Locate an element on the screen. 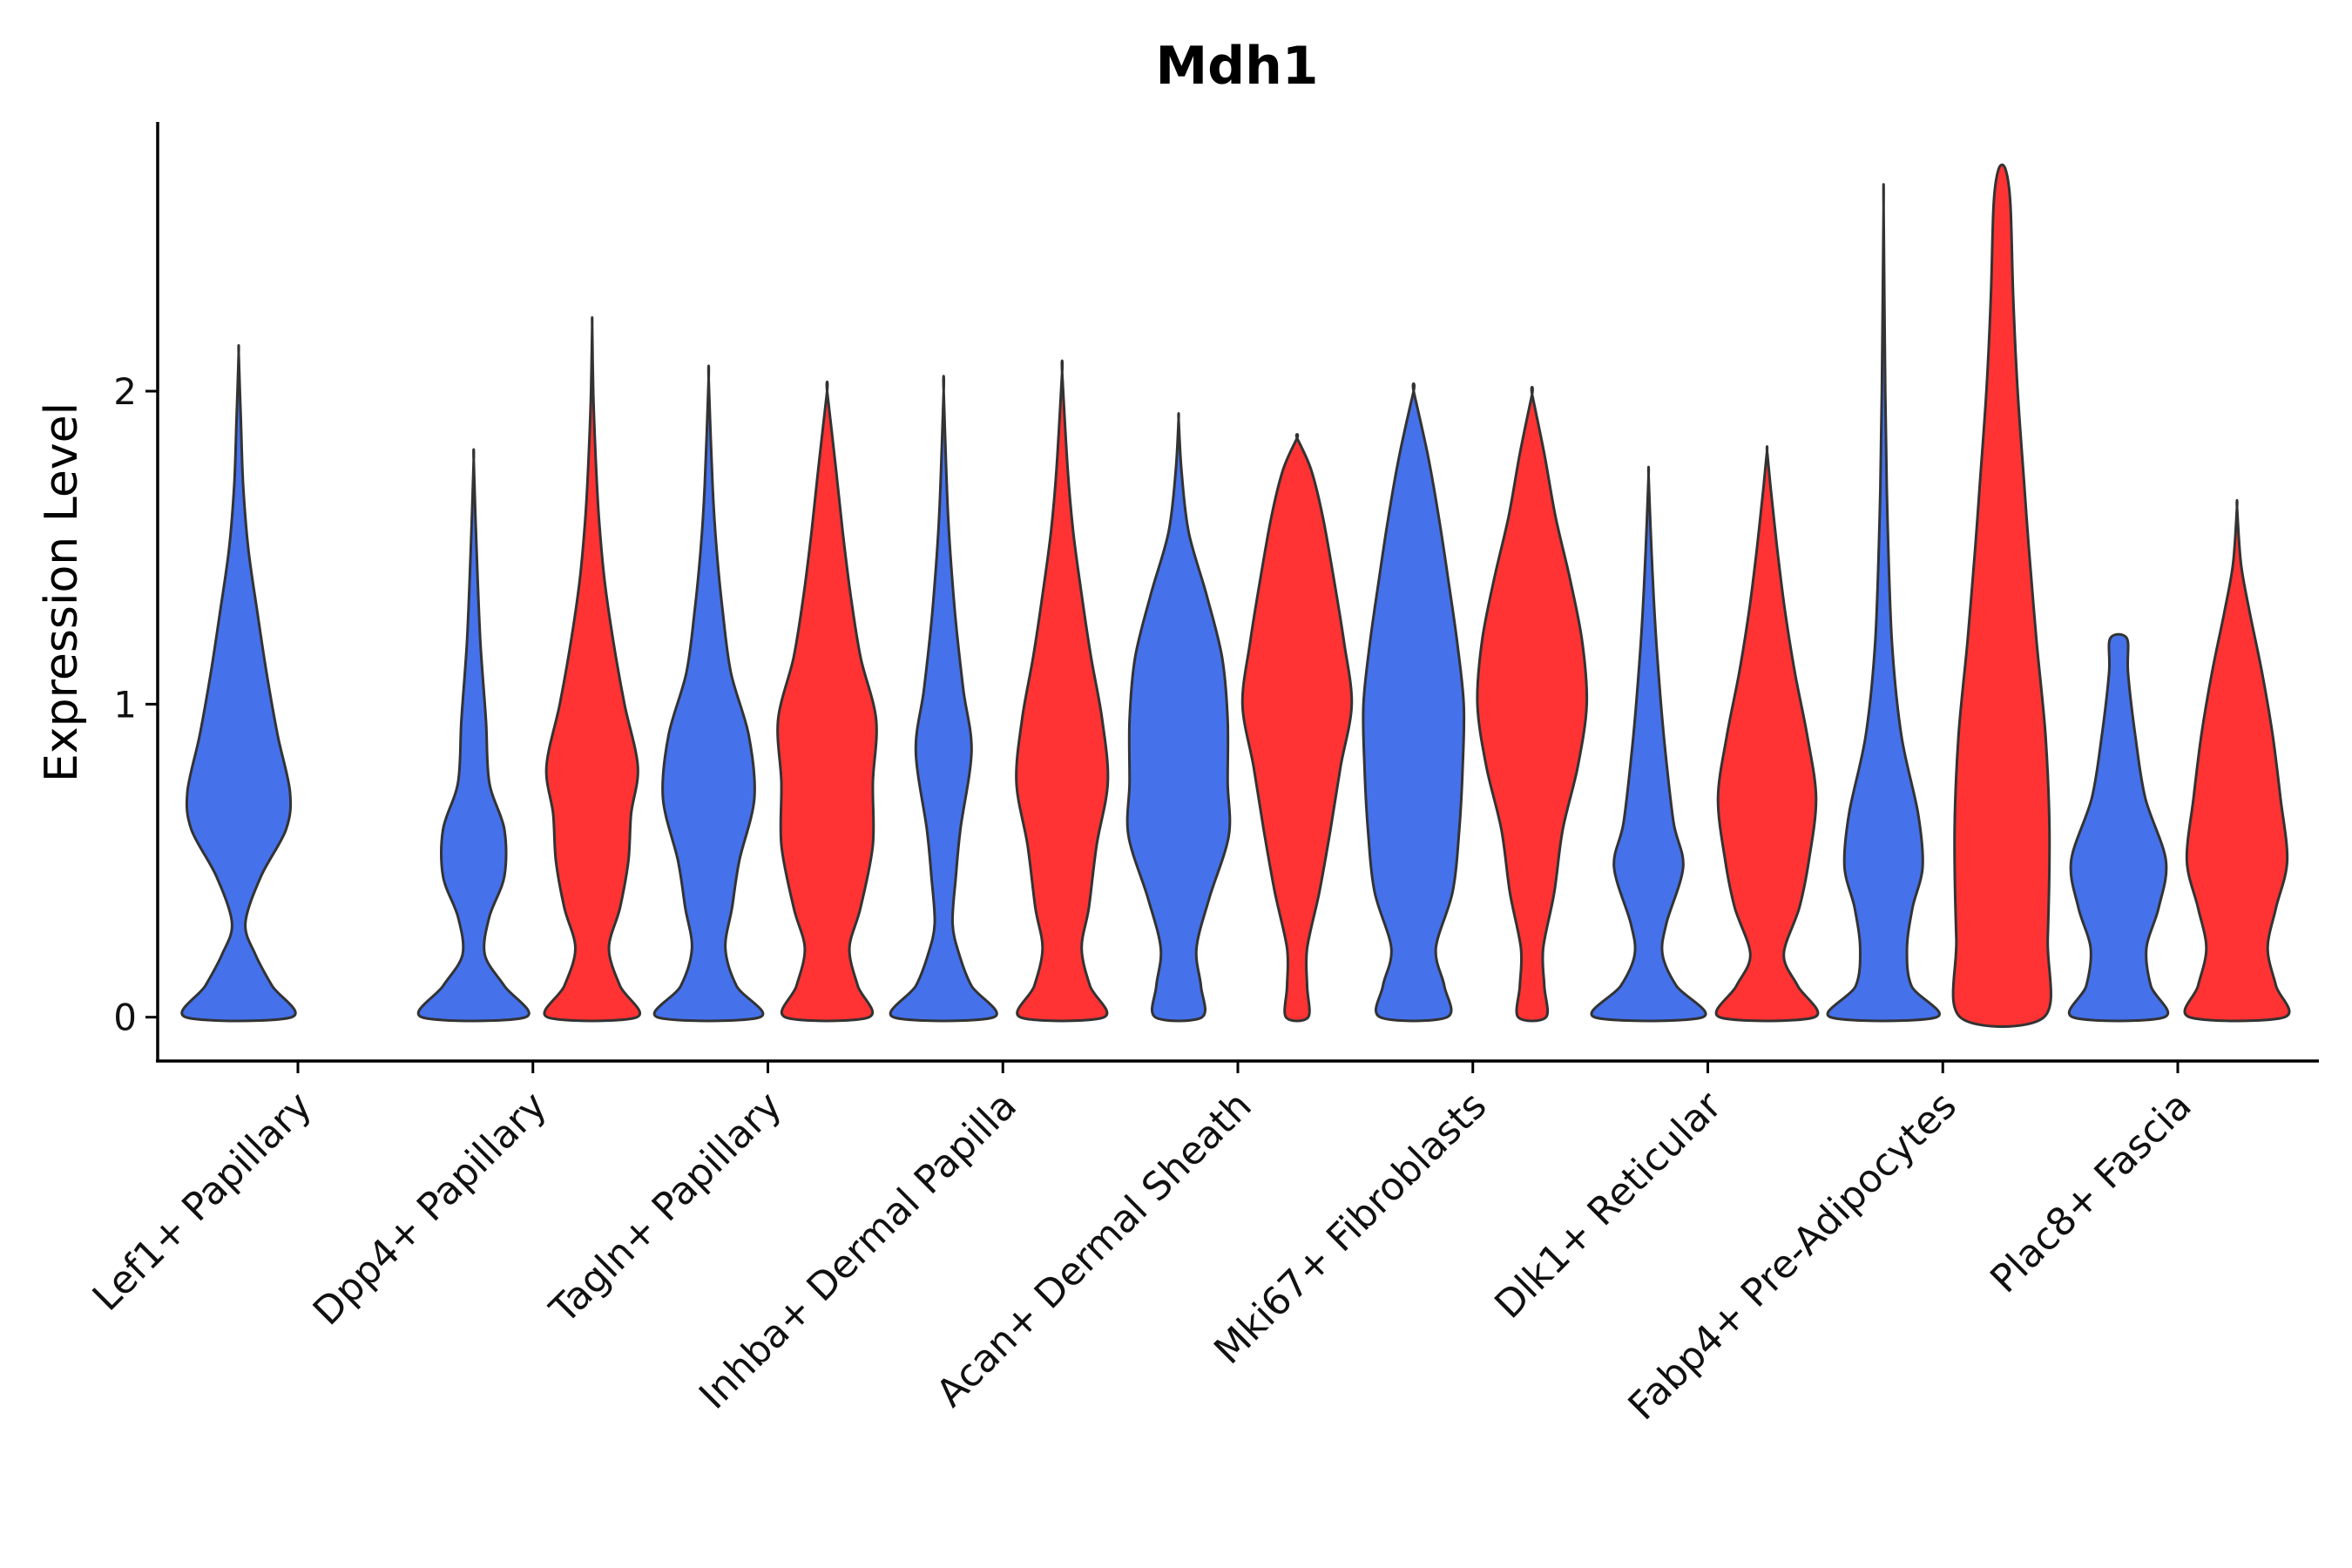 This screenshot has width=2352, height=1568. violin-dlk1-reticular-red is located at coordinates (1767, 734).